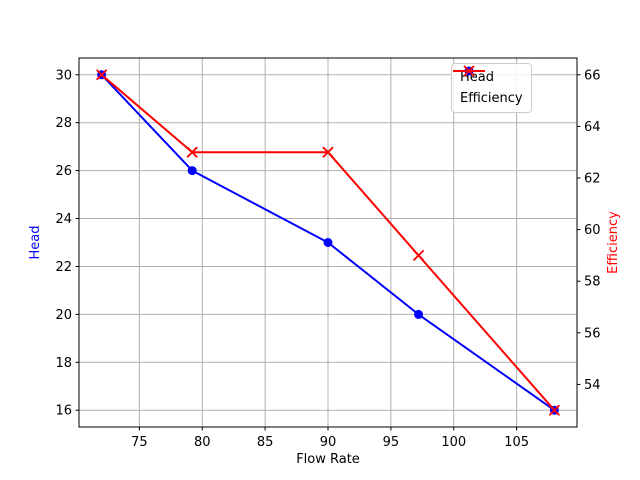 This screenshot has width=640, height=480. Describe the element at coordinates (63, 123) in the screenshot. I see `svg-text: 28` at that location.